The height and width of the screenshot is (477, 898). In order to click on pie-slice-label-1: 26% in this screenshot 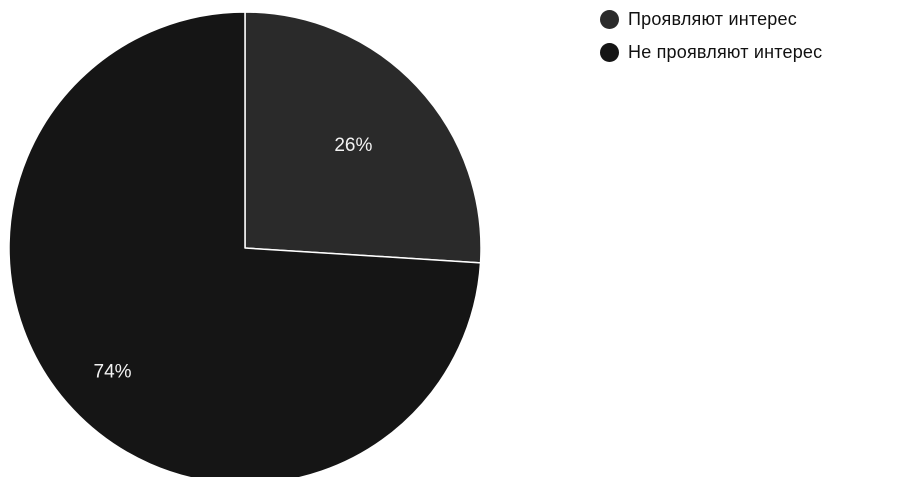, I will do `click(353, 145)`.